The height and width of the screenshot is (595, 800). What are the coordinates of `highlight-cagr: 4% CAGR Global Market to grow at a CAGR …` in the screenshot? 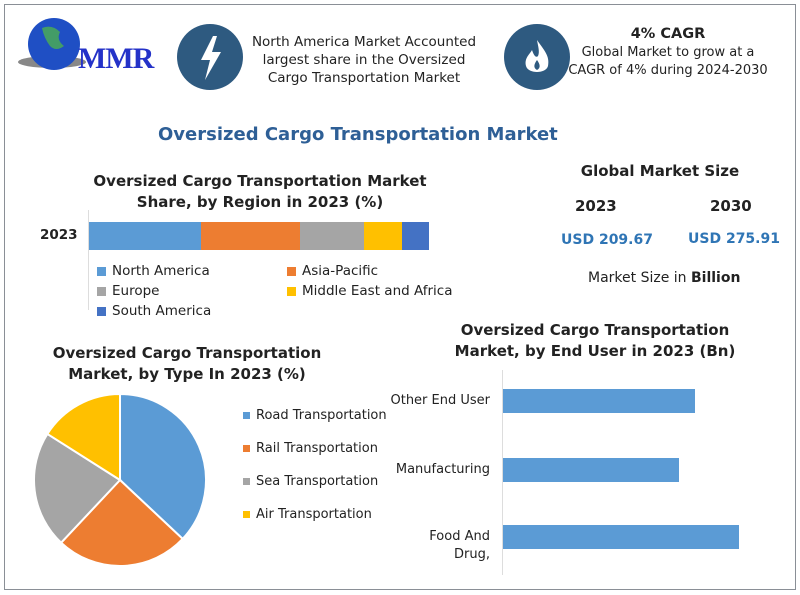 It's located at (668, 52).